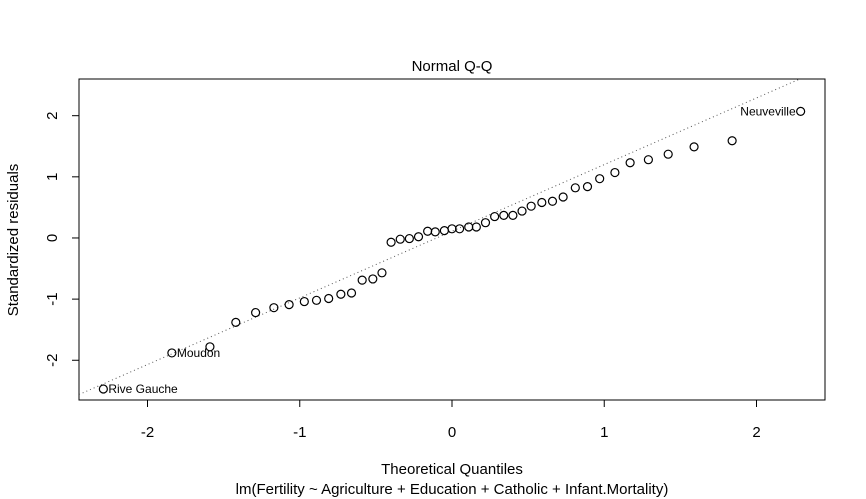  Describe the element at coordinates (604, 432) in the screenshot. I see `x-tick-label: 1` at that location.